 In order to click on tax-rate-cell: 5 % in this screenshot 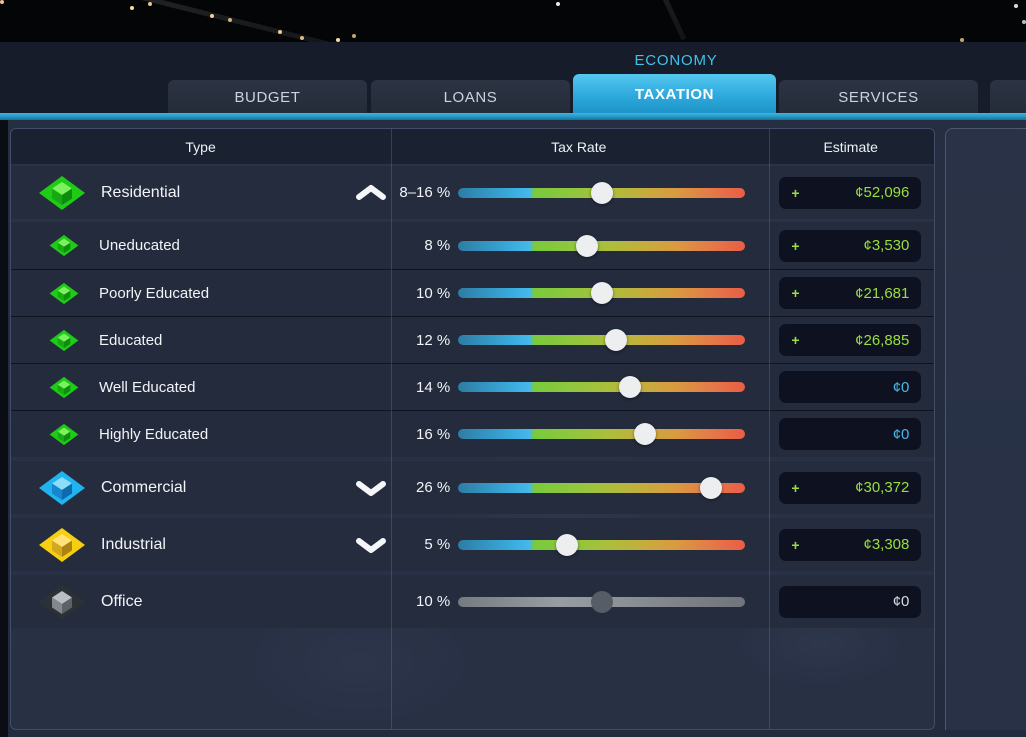, I will do `click(578, 545)`.